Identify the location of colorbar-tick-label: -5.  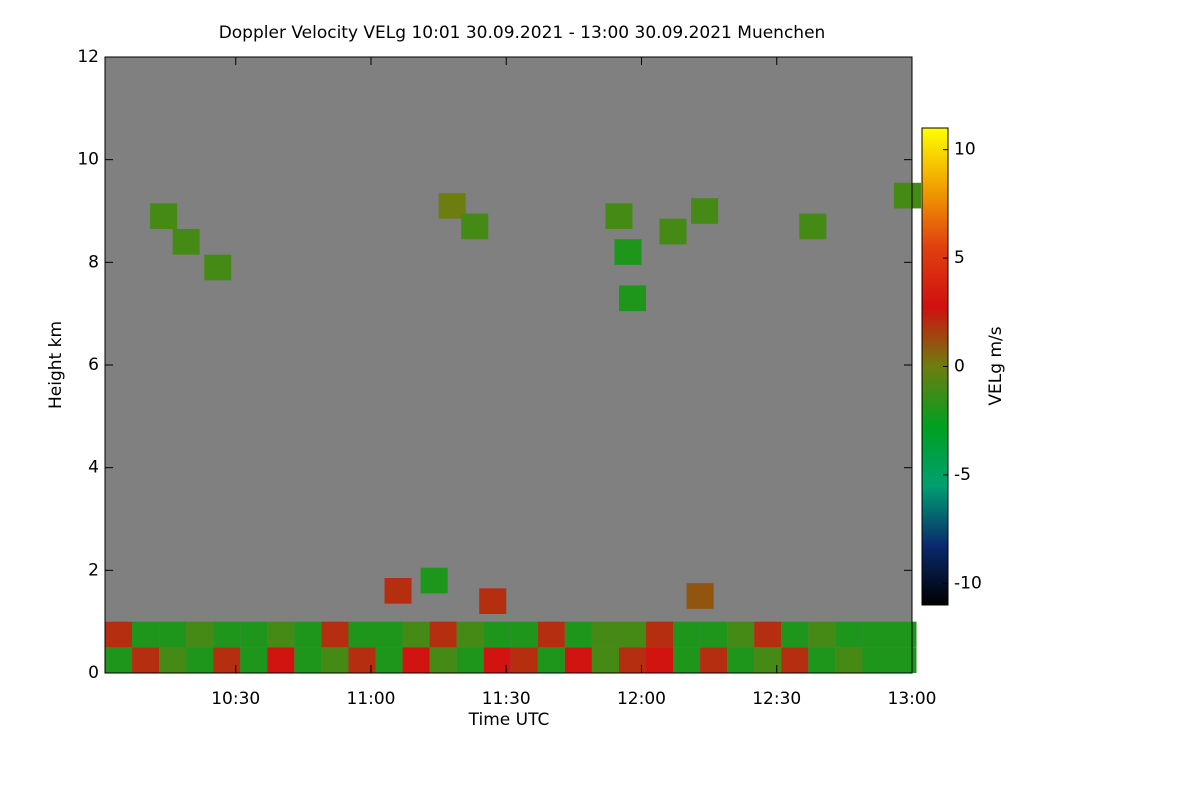
(962, 475).